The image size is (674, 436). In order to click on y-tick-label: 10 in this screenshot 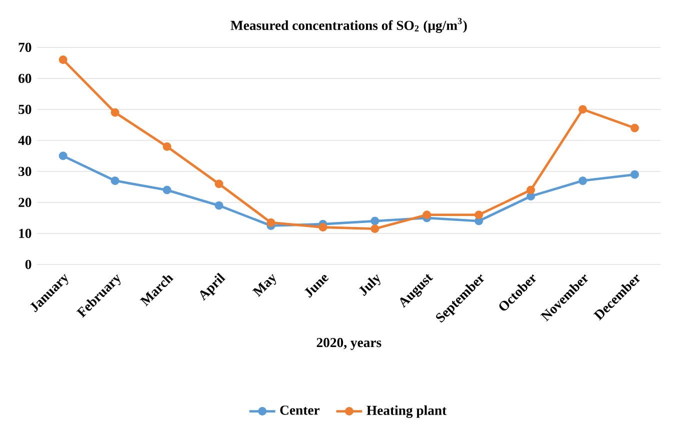, I will do `click(25, 233)`.